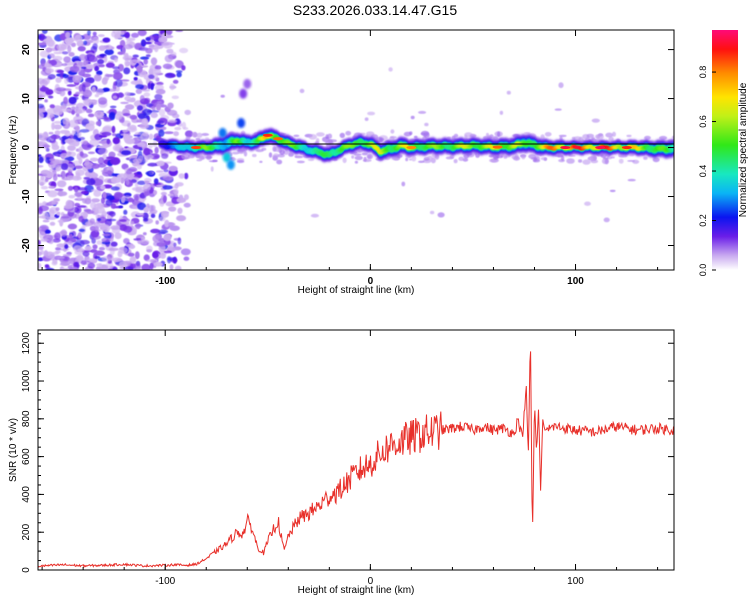 This screenshot has width=750, height=600. Describe the element at coordinates (267, 135) in the screenshot. I see `trace-peak` at that location.